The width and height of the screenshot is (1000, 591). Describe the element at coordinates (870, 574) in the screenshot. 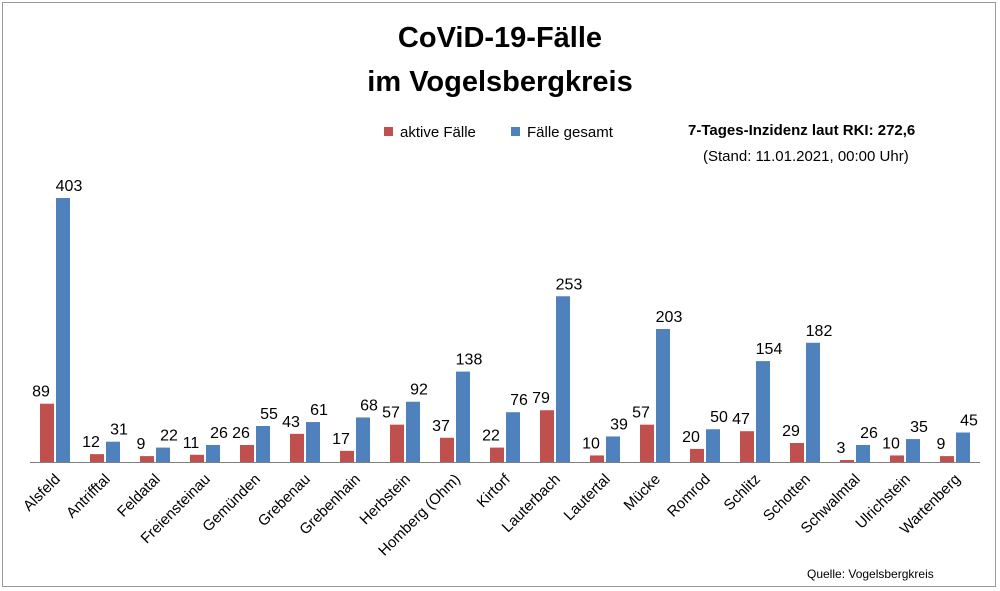

I see `source-note: Quelle: Vogelsbergkreis` at that location.